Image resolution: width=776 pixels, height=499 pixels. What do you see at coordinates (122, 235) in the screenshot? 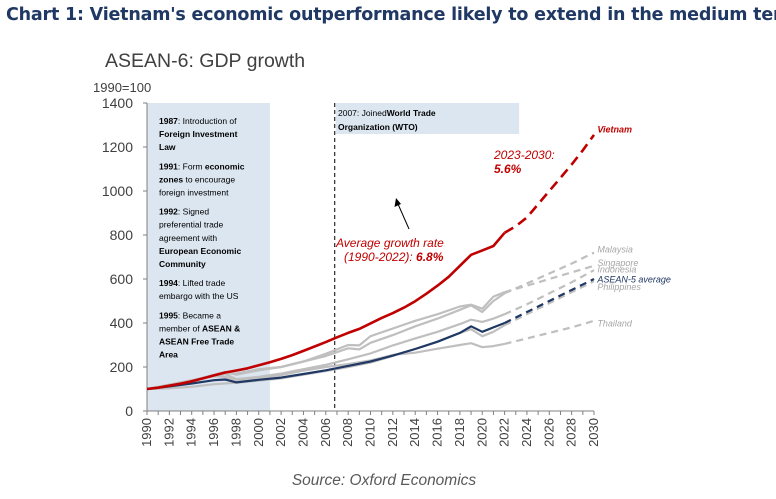
I see `y-tick-label: 800` at bounding box center [122, 235].